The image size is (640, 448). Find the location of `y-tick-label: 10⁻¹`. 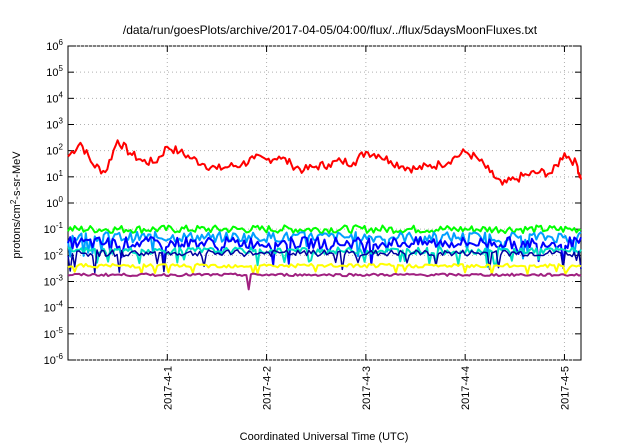

y-tick-label: 10⁻¹ is located at coordinates (54, 228).